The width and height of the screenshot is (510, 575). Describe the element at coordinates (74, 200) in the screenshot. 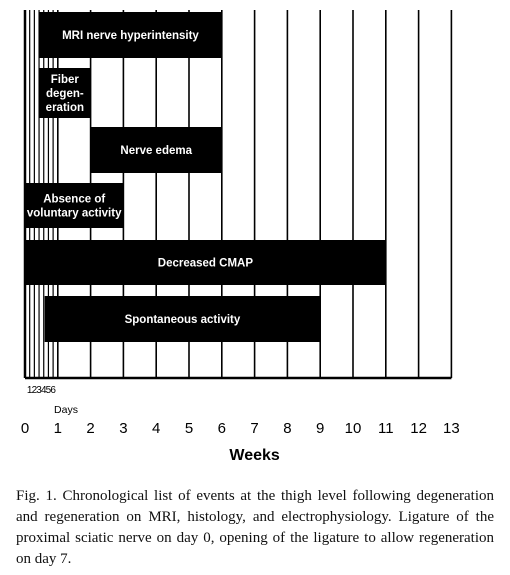

I see `event-bar-label-line: Absence of` at that location.